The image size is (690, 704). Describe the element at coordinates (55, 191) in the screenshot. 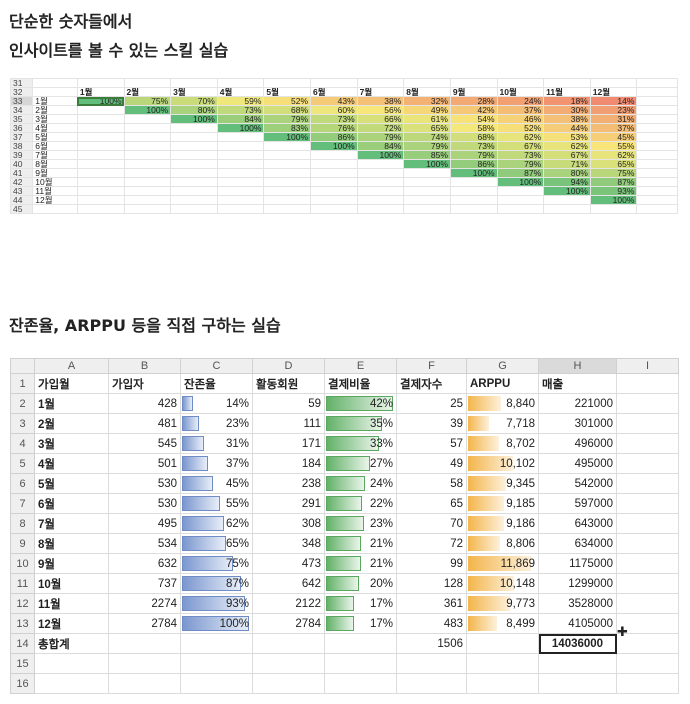

I see `cohort-row-label: 11월` at that location.